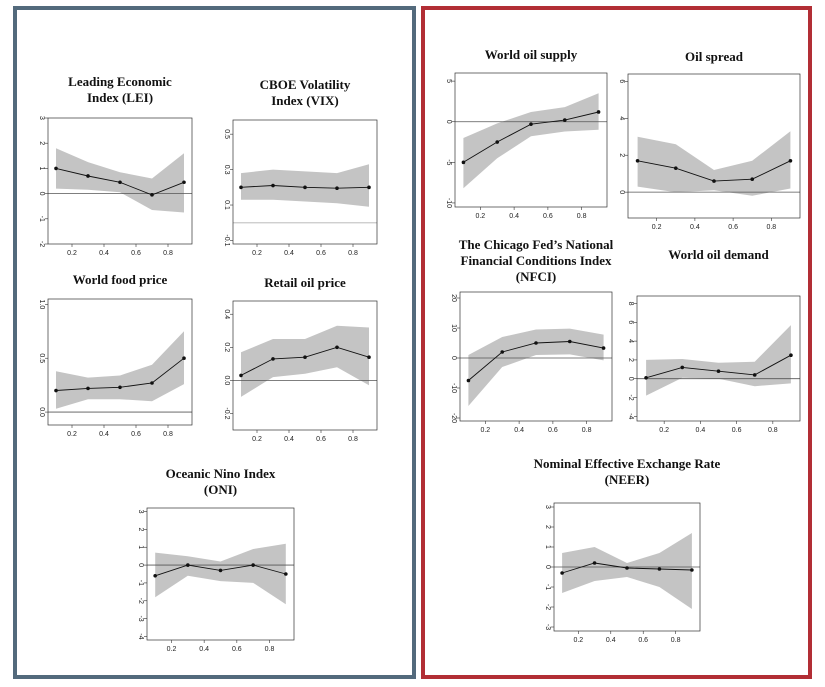 Image resolution: width=825 pixels, height=687 pixels. What do you see at coordinates (453, 328) in the screenshot?
I see `y-tick-label: 10` at bounding box center [453, 328].